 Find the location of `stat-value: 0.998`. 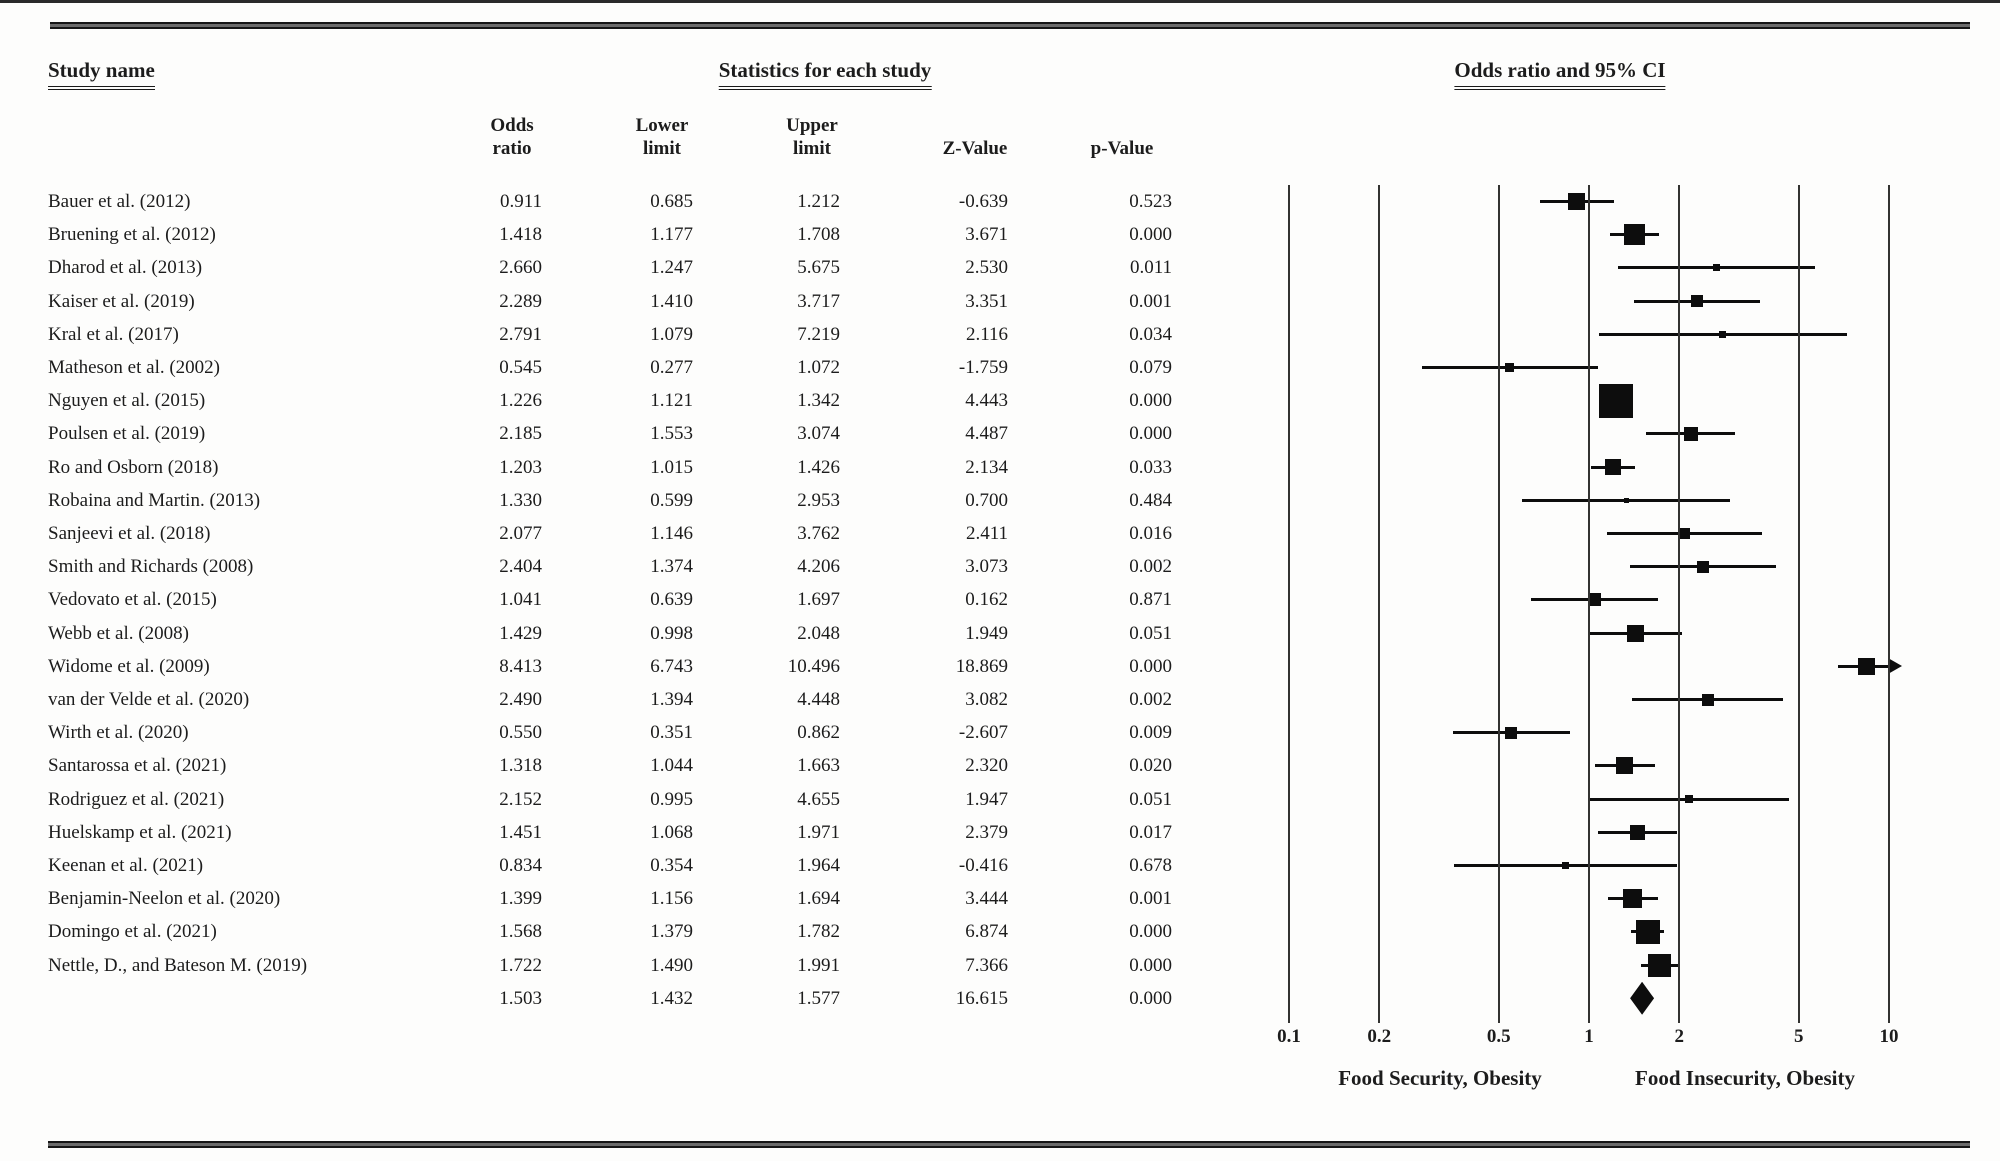

stat-value: 0.998 is located at coordinates (671, 633).